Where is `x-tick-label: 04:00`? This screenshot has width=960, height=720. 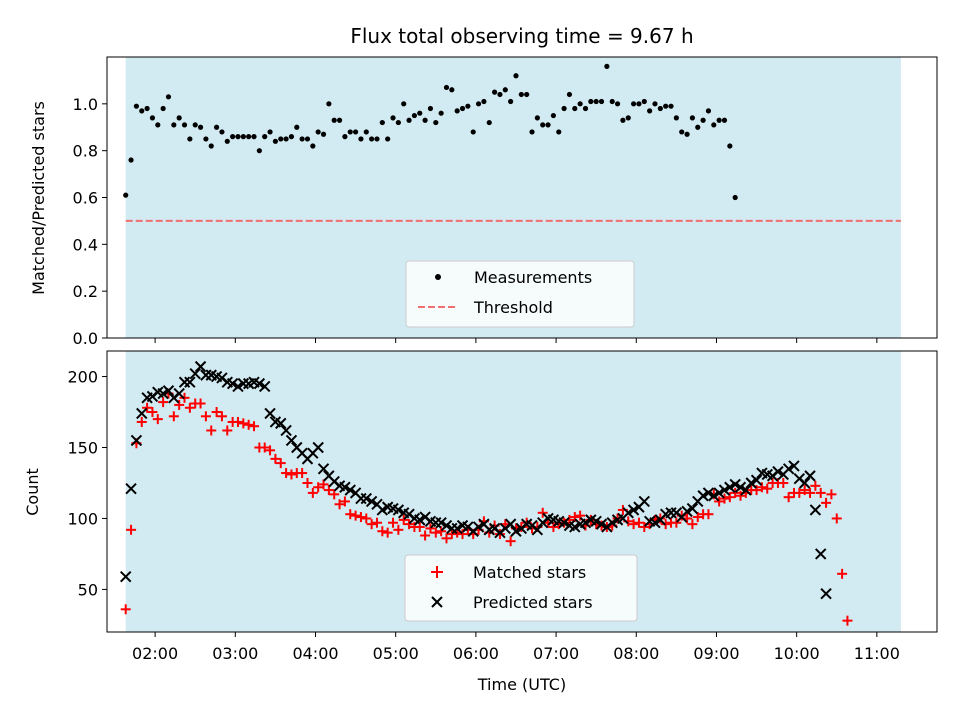 x-tick-label: 04:00 is located at coordinates (315, 653).